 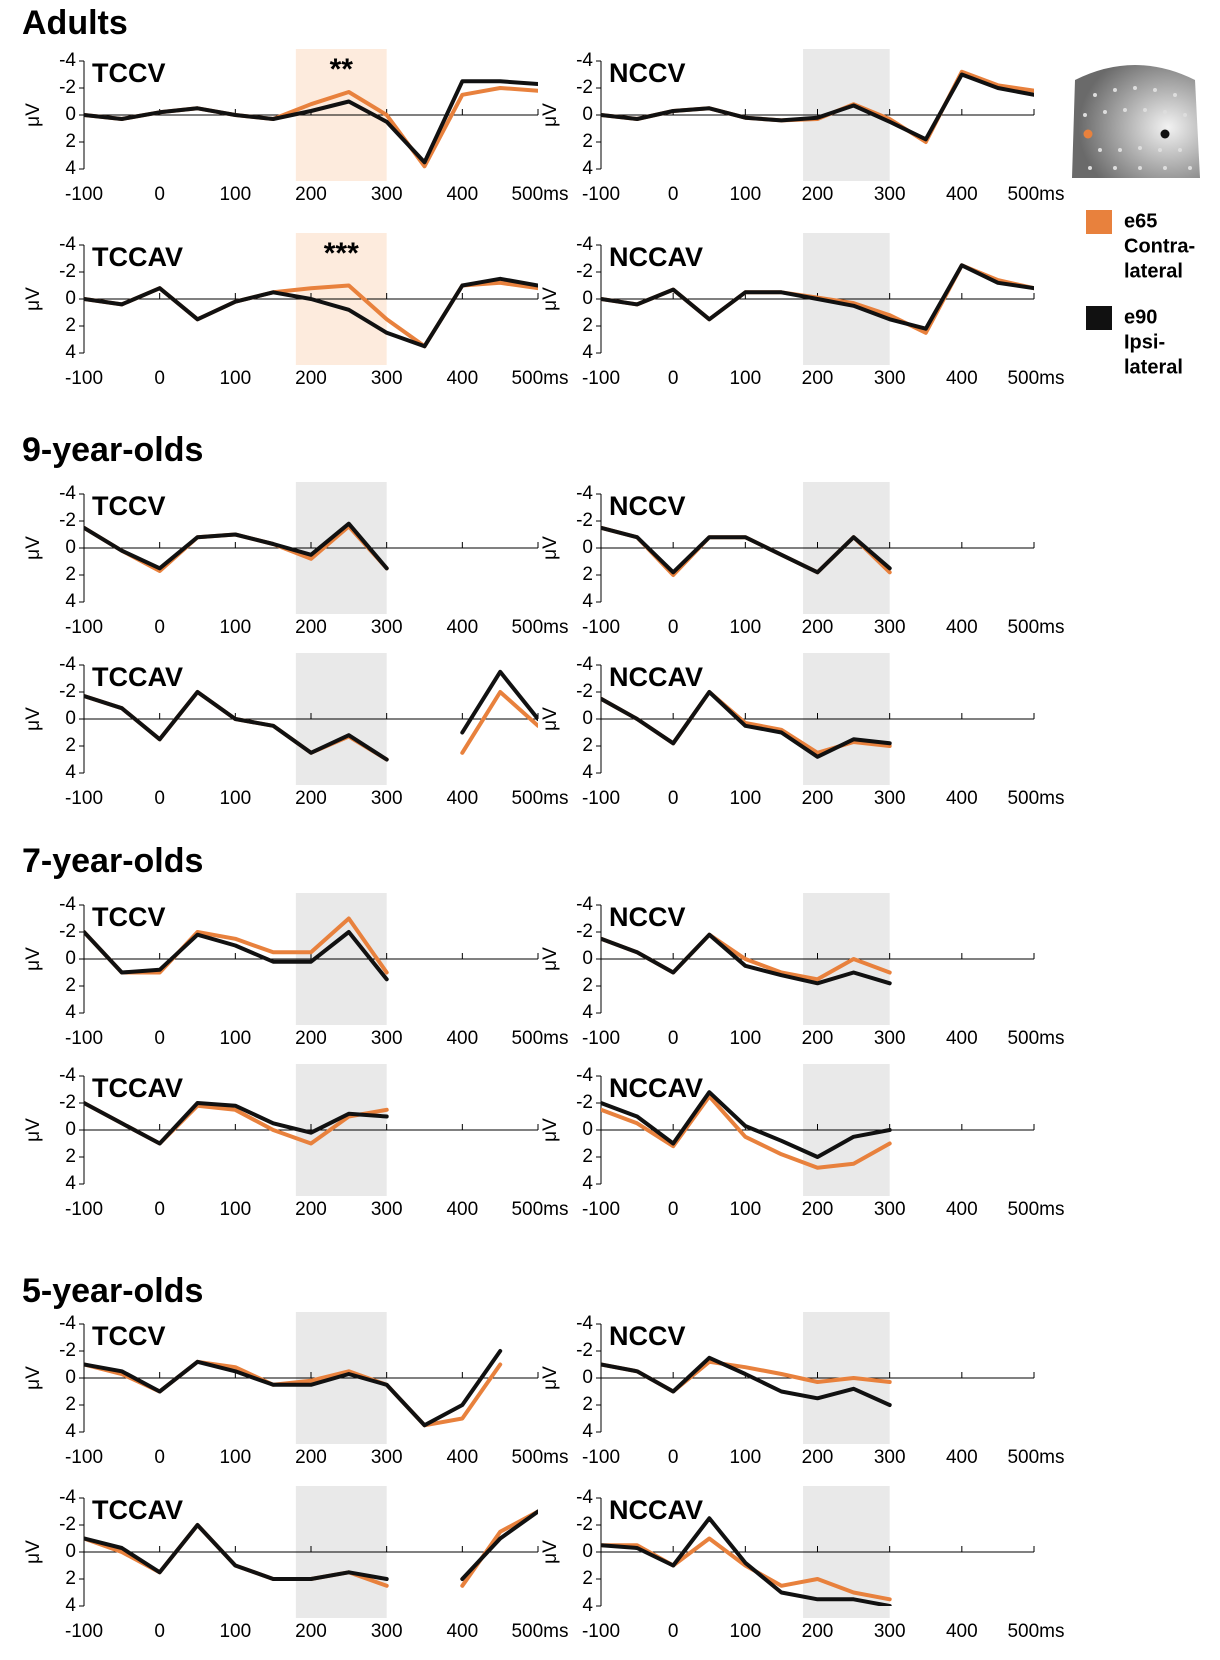 I want to click on electrode-e90, so click(x=1165, y=134).